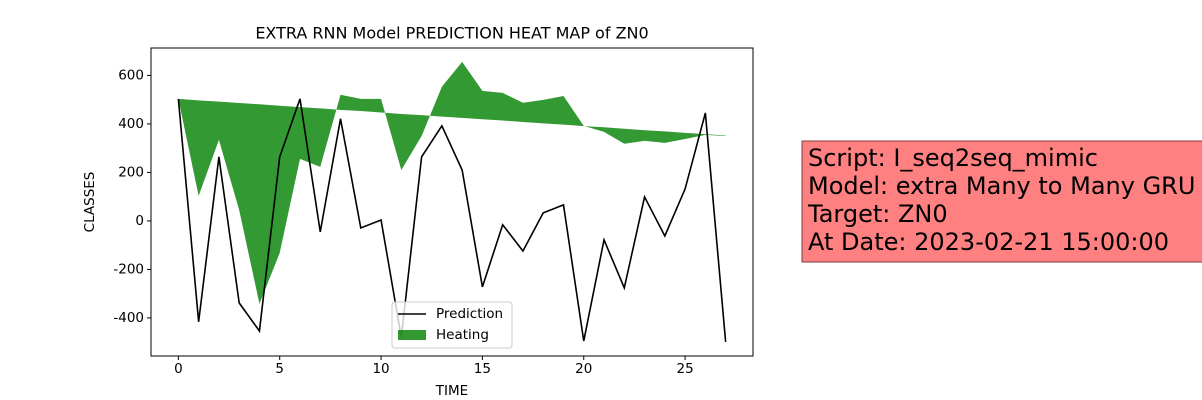 The width and height of the screenshot is (1202, 400). What do you see at coordinates (583, 369) in the screenshot?
I see `x-tick-label: 20` at bounding box center [583, 369].